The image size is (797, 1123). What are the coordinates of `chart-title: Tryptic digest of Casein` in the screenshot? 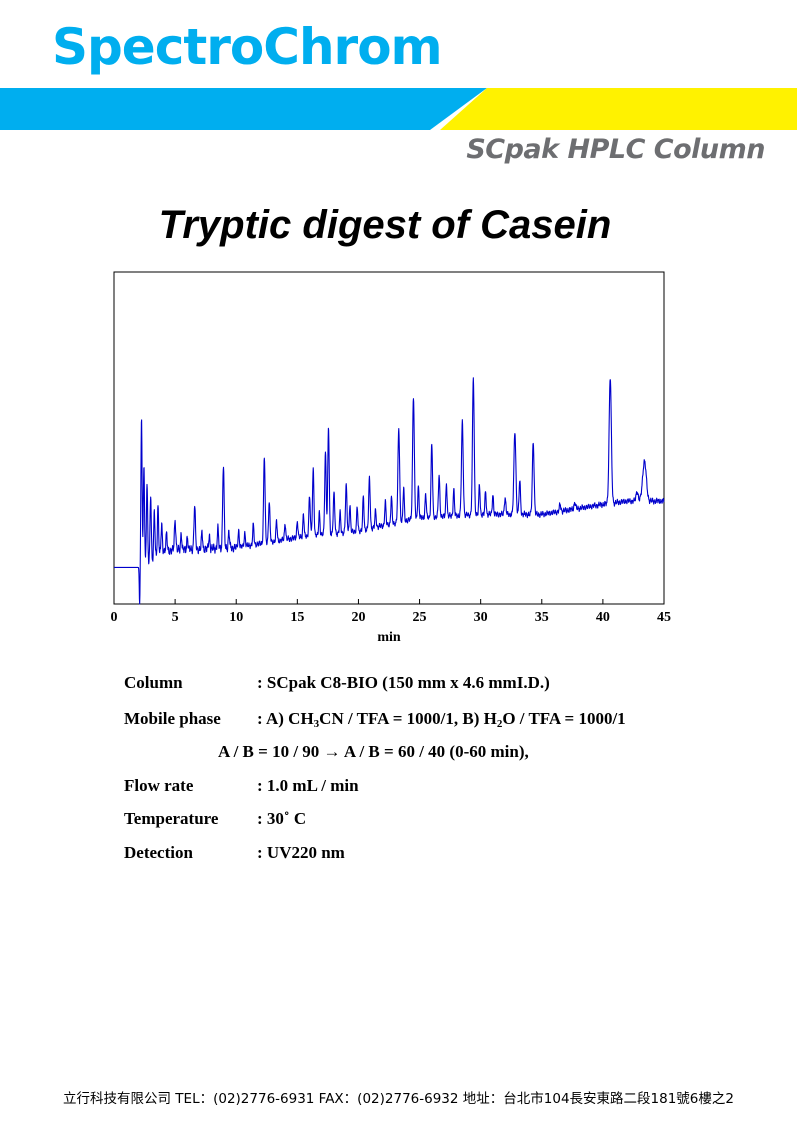 It's located at (385, 225).